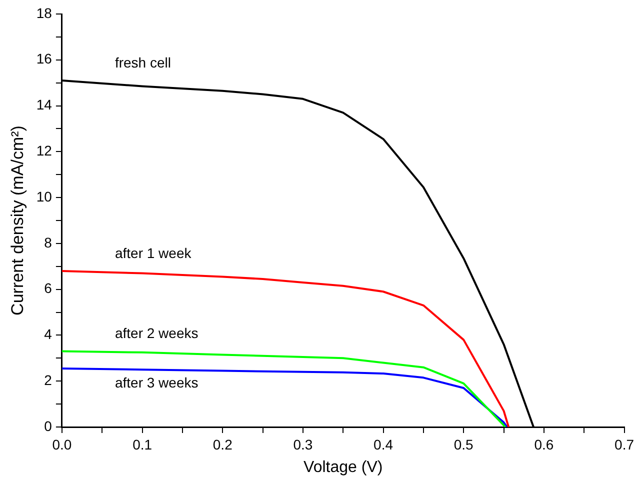 Image resolution: width=638 pixels, height=481 pixels. What do you see at coordinates (222, 444) in the screenshot?
I see `x-tick-label: 0.2` at bounding box center [222, 444].